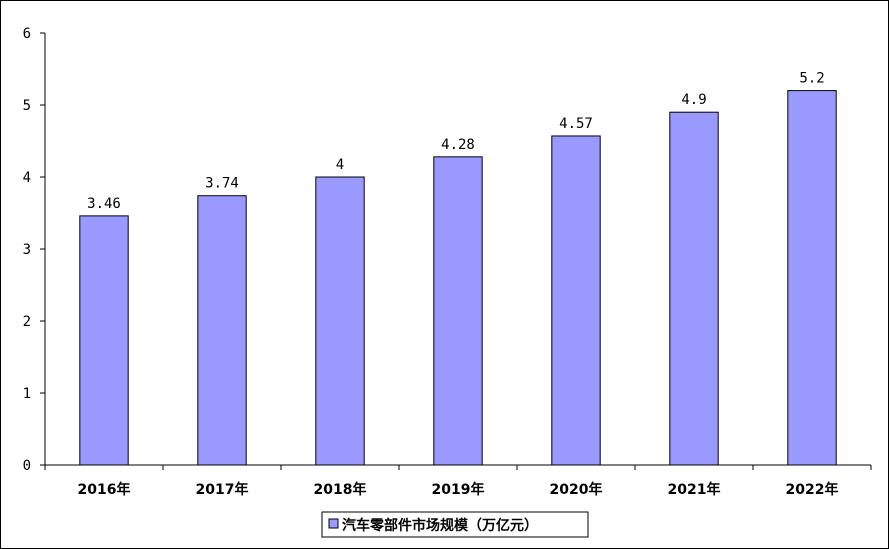 The height and width of the screenshot is (549, 889). I want to click on y-tick-label: 2, so click(27, 322).